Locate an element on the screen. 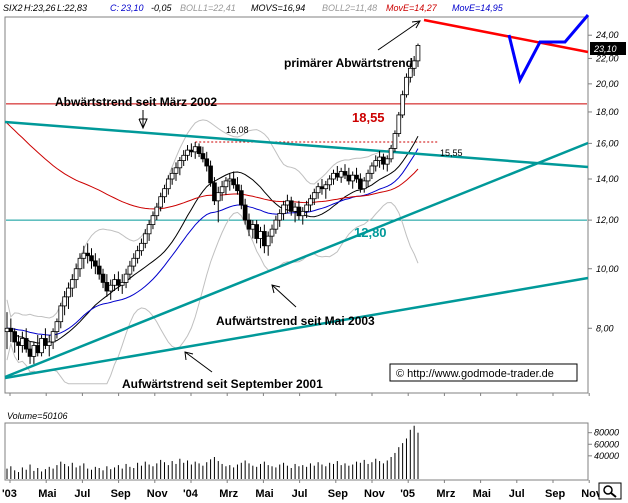 The height and width of the screenshot is (503, 628). arrow-primary-downtrend is located at coordinates (399, 35).